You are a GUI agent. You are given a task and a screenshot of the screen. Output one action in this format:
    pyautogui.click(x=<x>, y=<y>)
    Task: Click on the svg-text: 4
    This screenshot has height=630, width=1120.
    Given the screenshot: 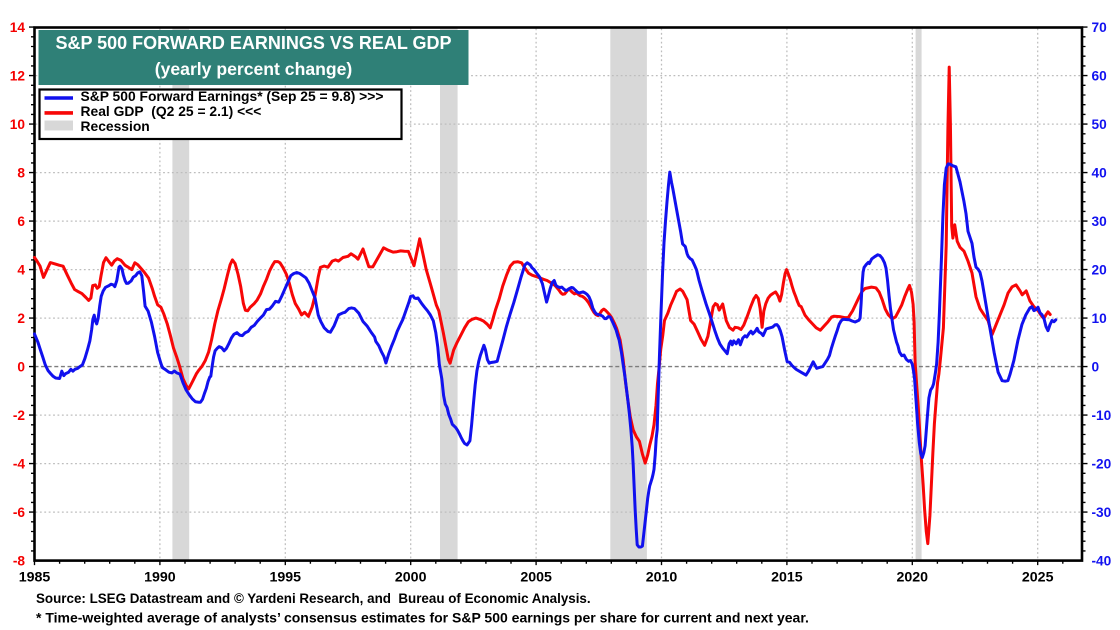 What is the action you would take?
    pyautogui.click(x=21, y=269)
    